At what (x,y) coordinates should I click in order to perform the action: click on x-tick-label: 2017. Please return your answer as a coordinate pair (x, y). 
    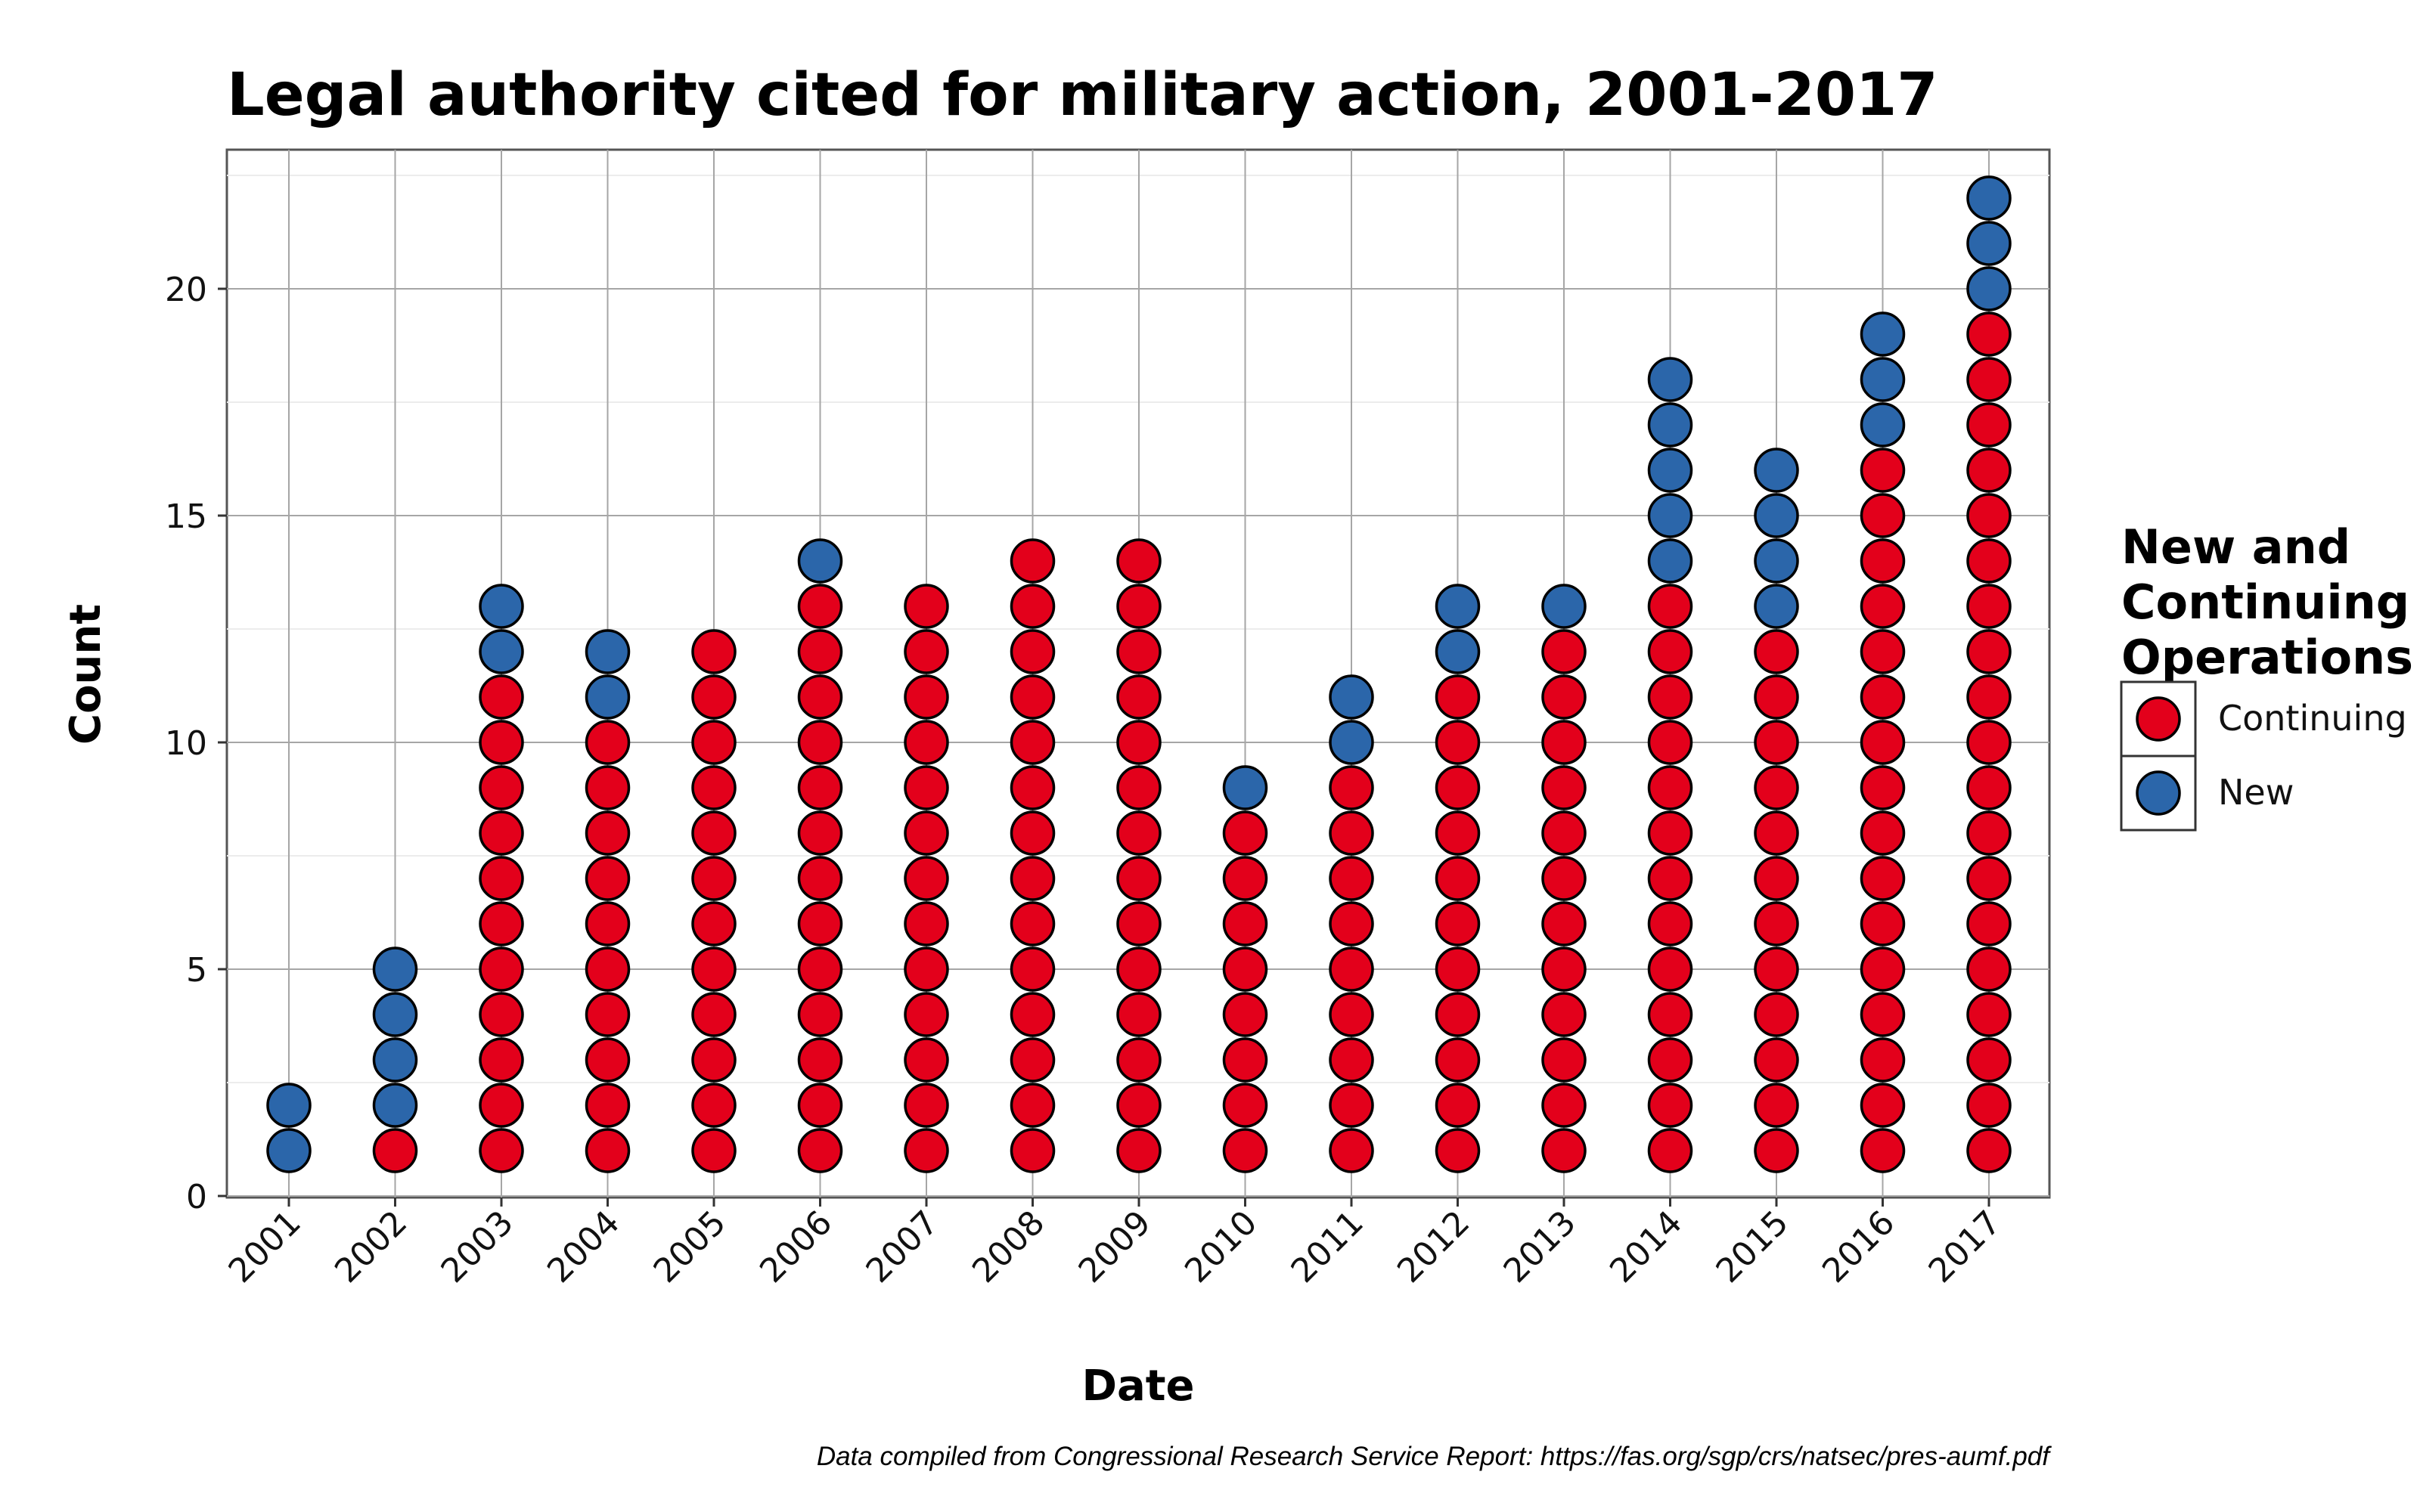
    Looking at the image, I should click on (1965, 1247).